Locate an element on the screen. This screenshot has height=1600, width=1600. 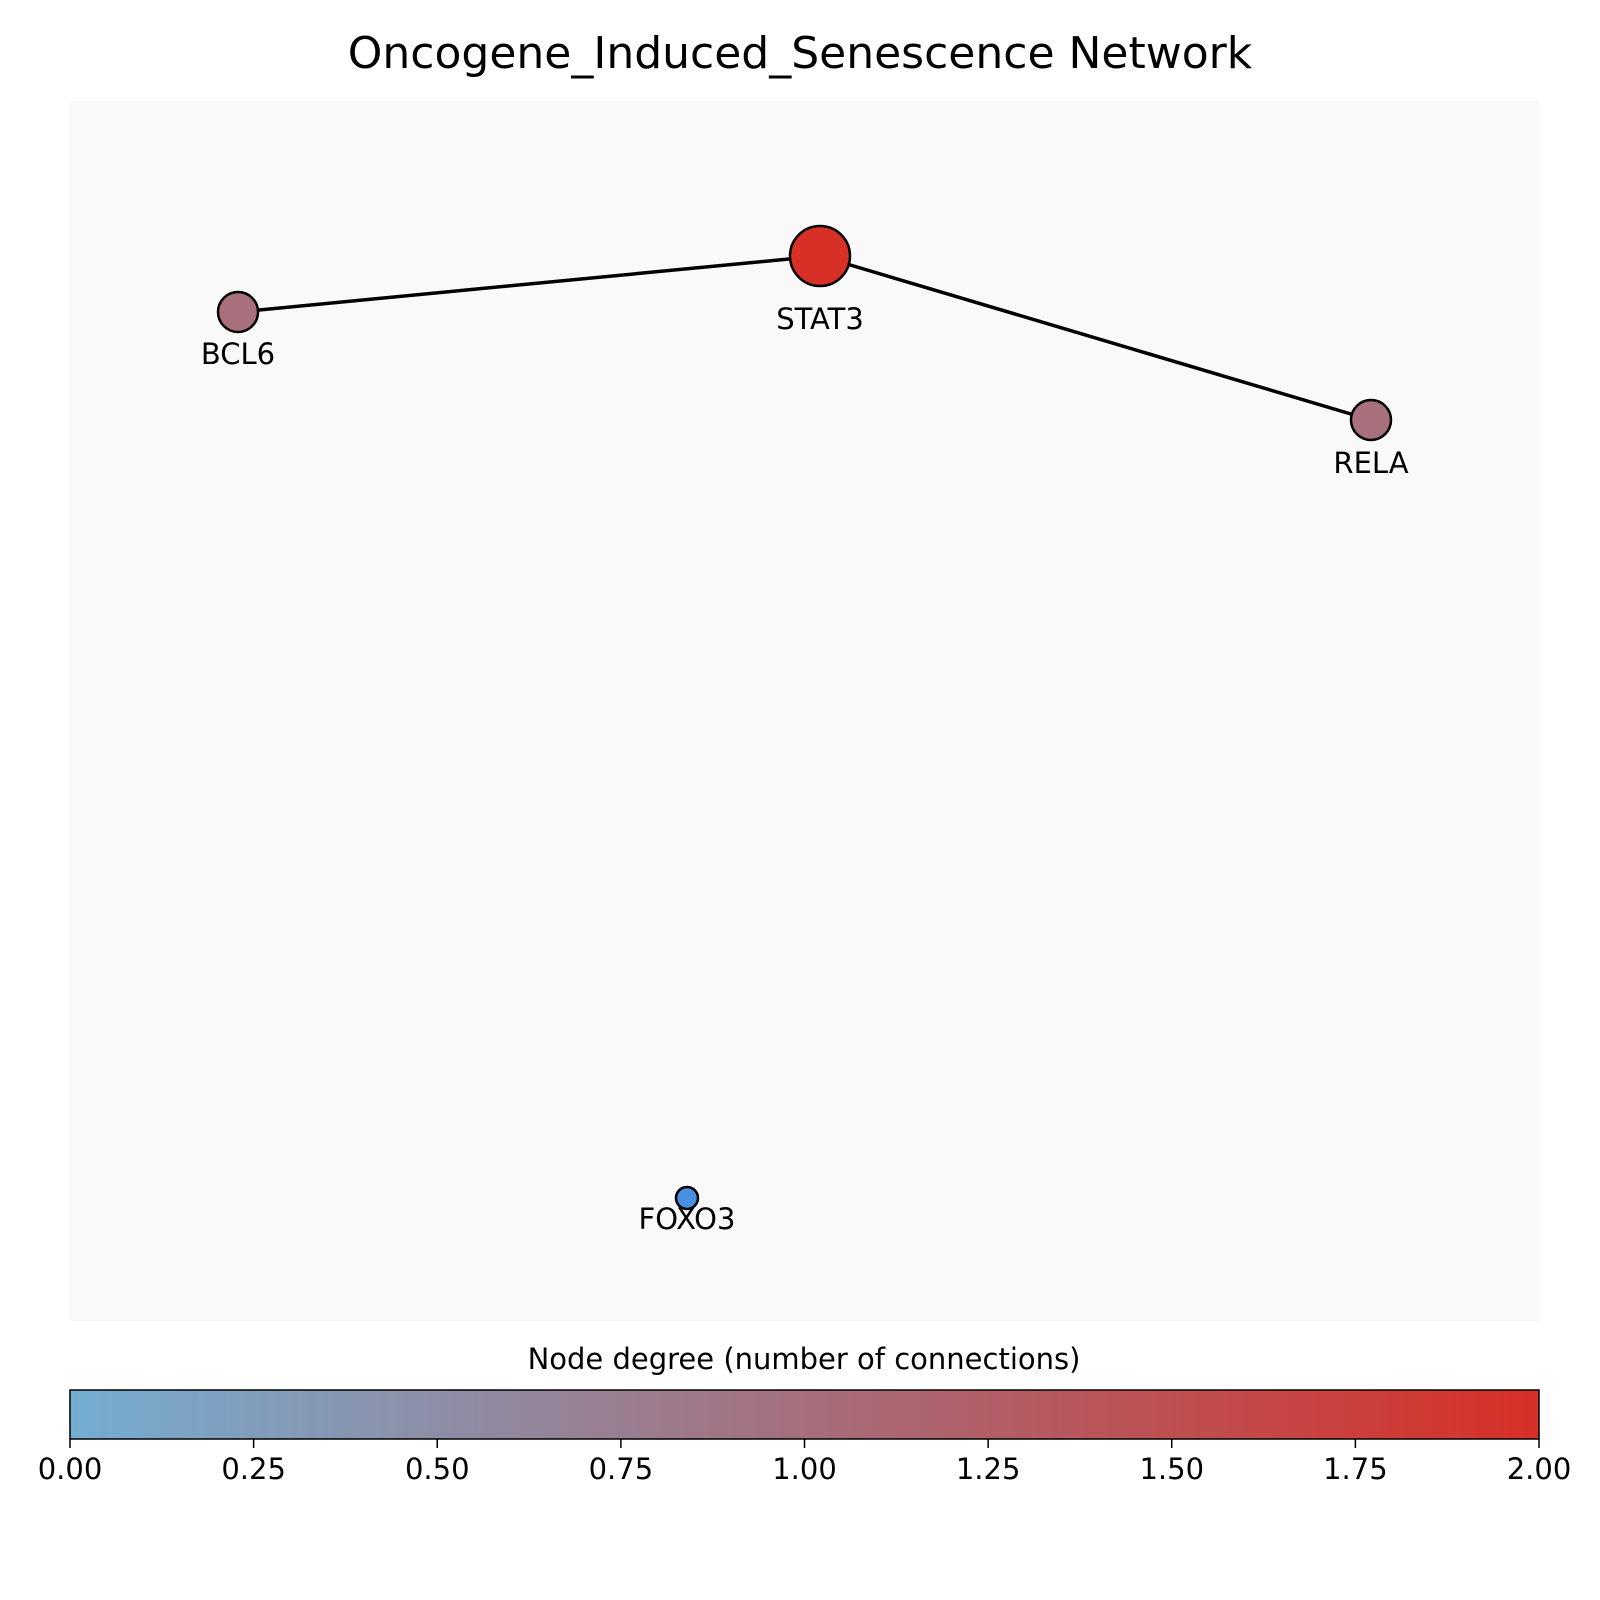
colorbar-tick-label: 1.75 is located at coordinates (1355, 1469).